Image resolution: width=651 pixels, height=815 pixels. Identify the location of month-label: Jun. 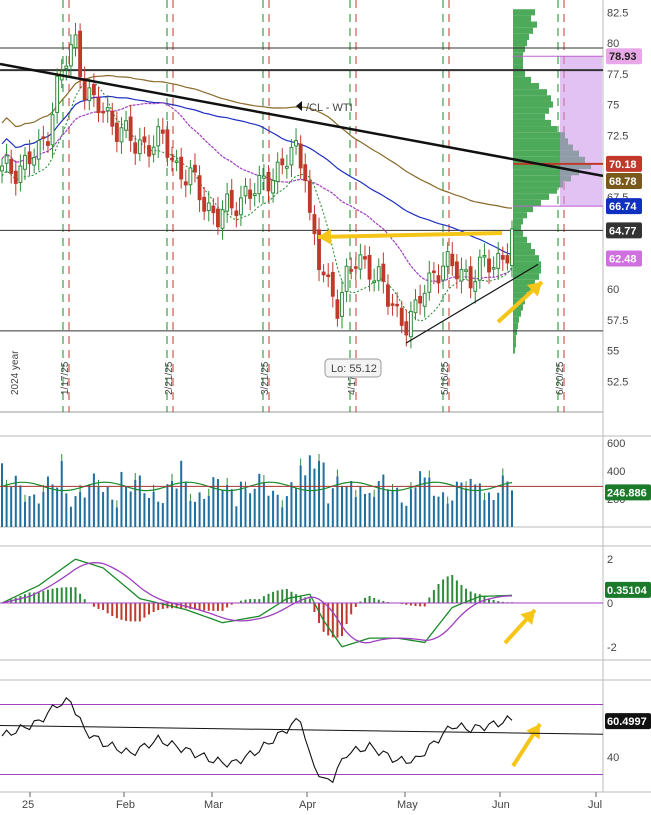
(501, 805).